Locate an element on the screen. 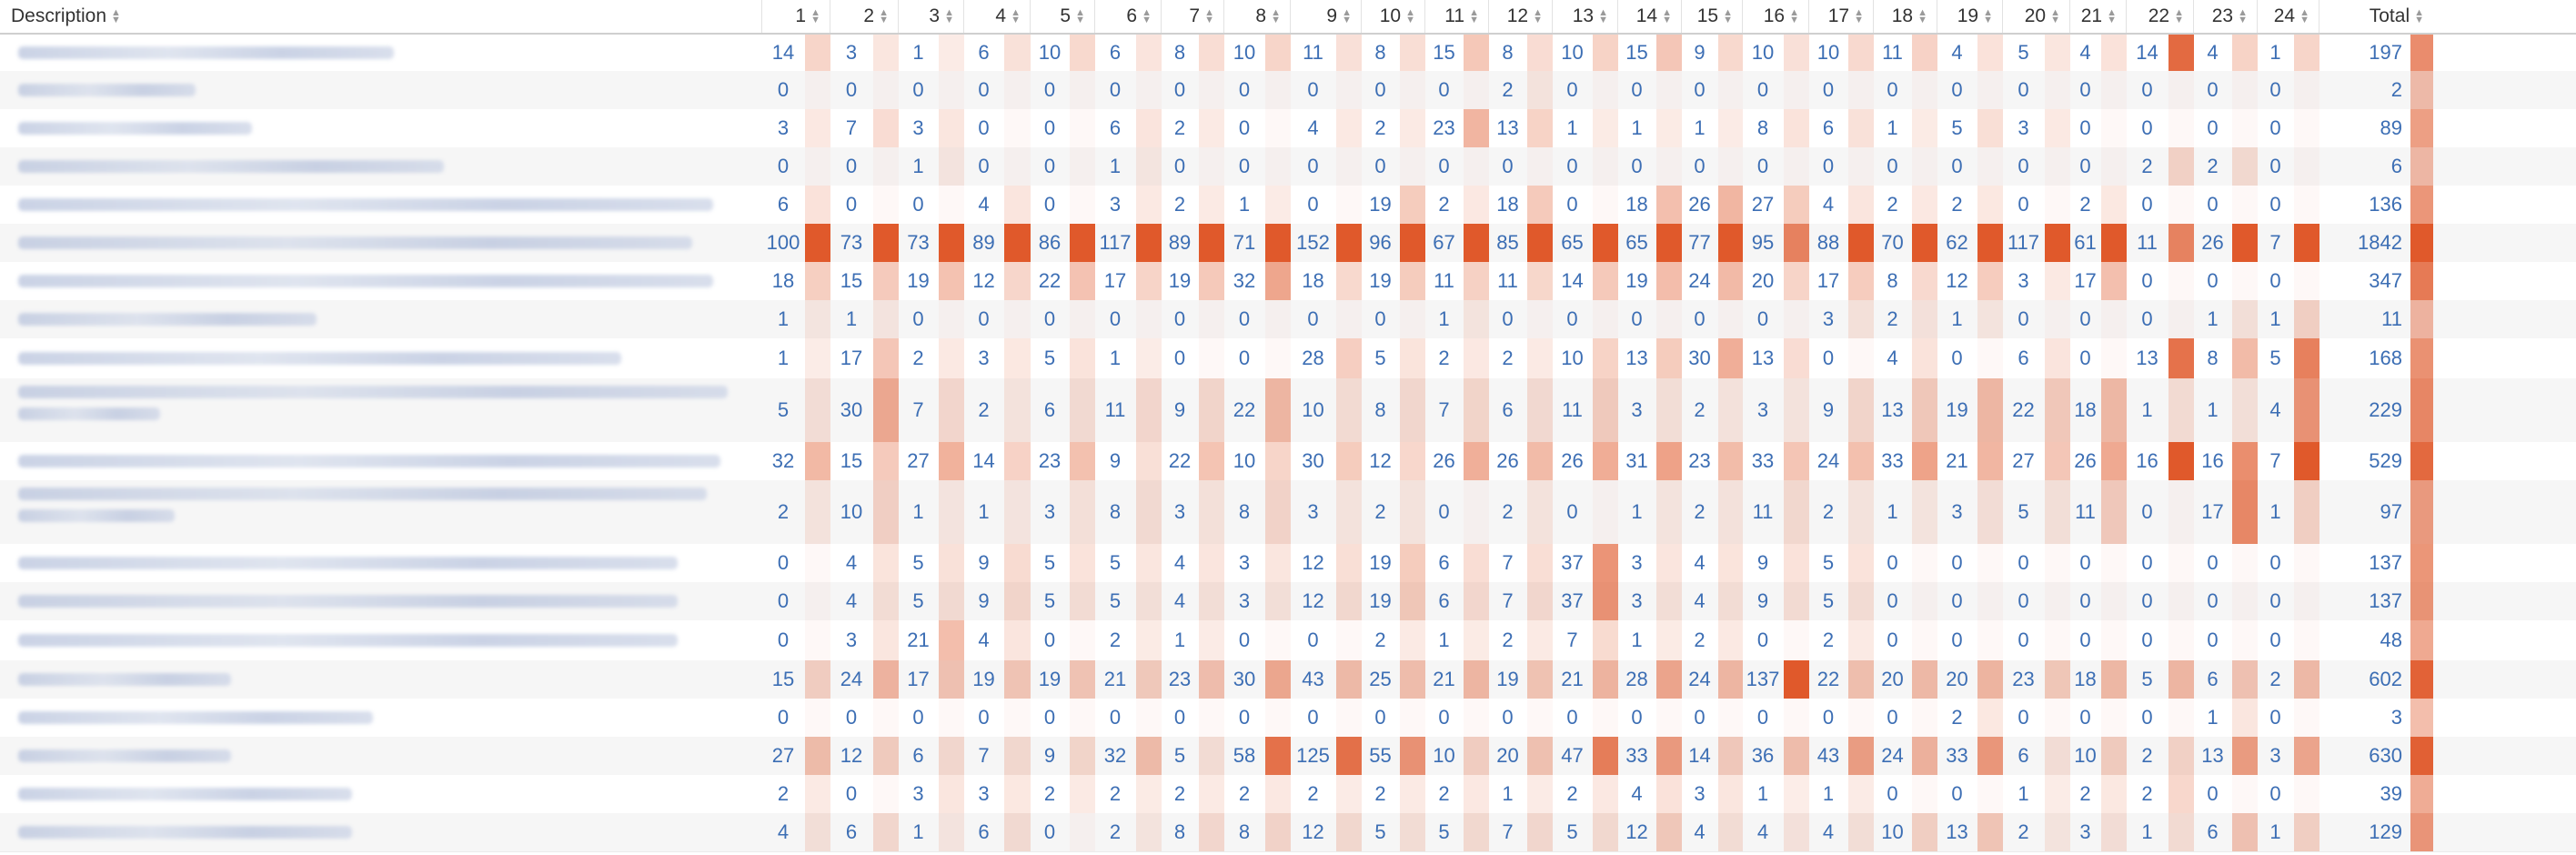 The image size is (2576, 855). count-cell: 30 is located at coordinates (1699, 358).